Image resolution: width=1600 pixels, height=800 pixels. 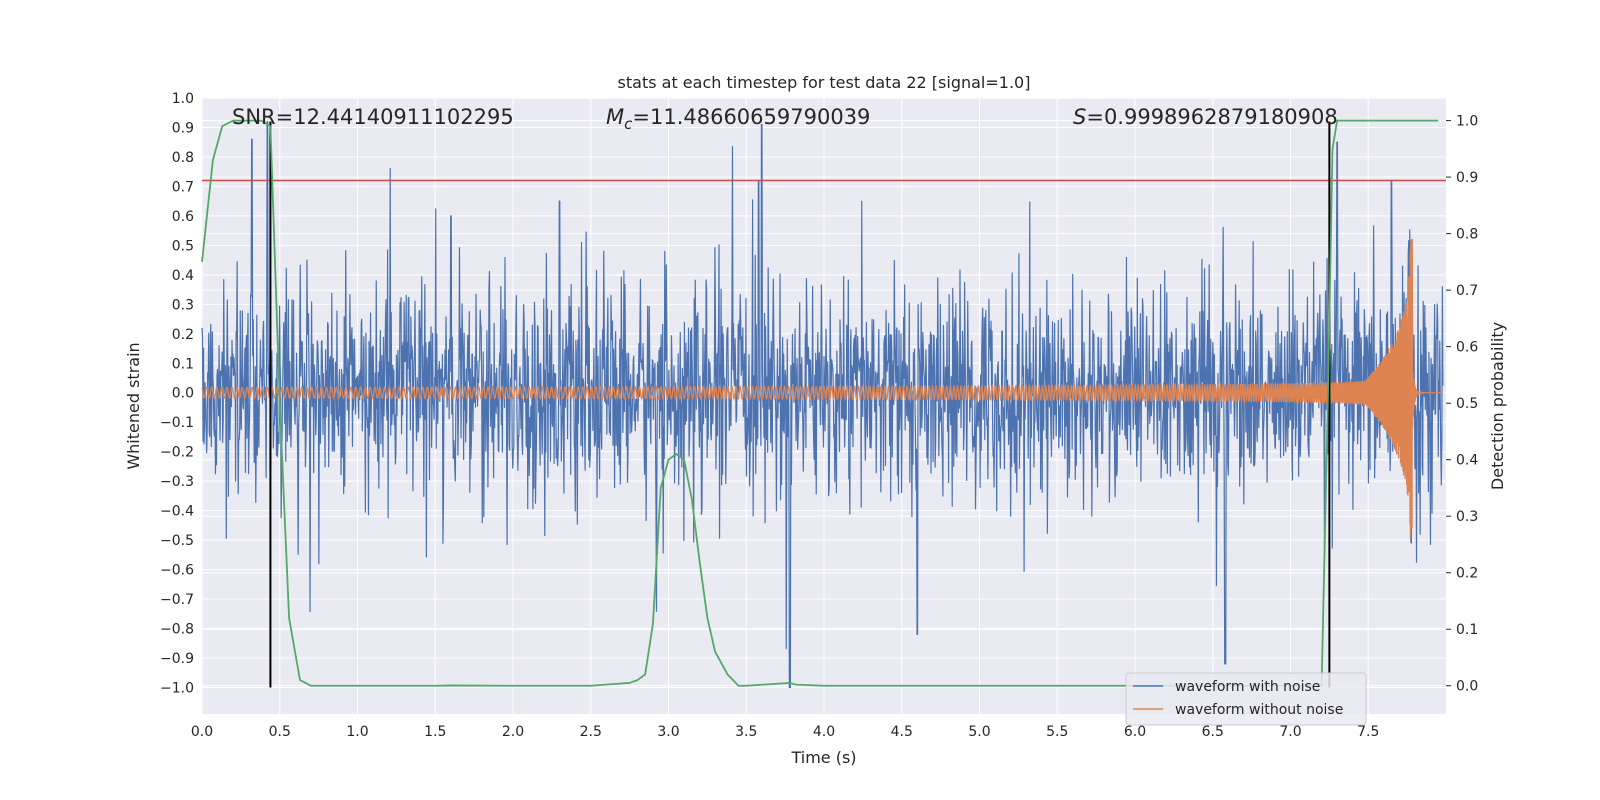 What do you see at coordinates (177, 600) in the screenshot?
I see `y-tick-label: −0.7` at bounding box center [177, 600].